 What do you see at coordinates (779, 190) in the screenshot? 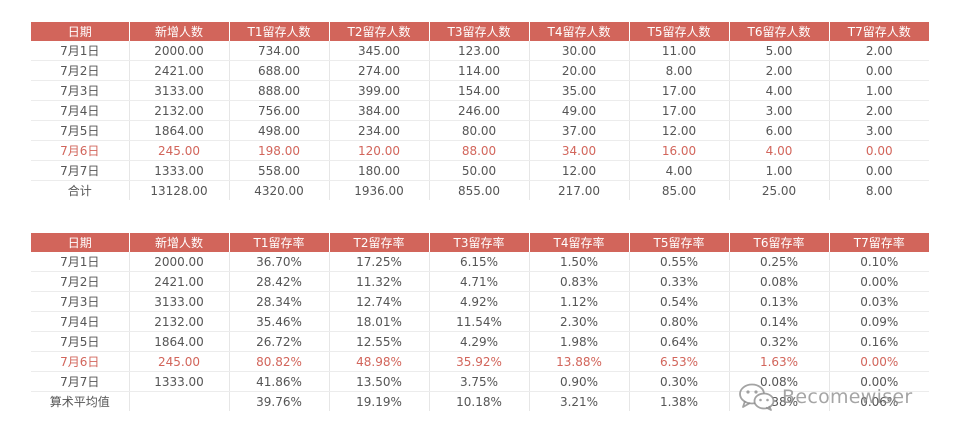
I see `value-cell: 25.00` at bounding box center [779, 190].